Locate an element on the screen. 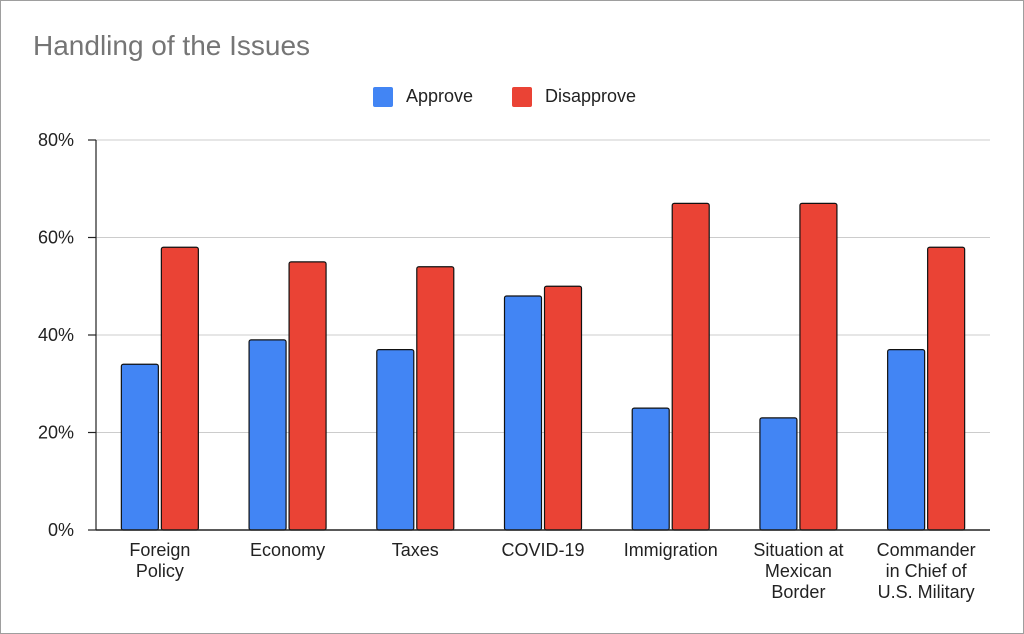 The width and height of the screenshot is (1024, 634). x-tick-label: Immigration is located at coordinates (671, 550).